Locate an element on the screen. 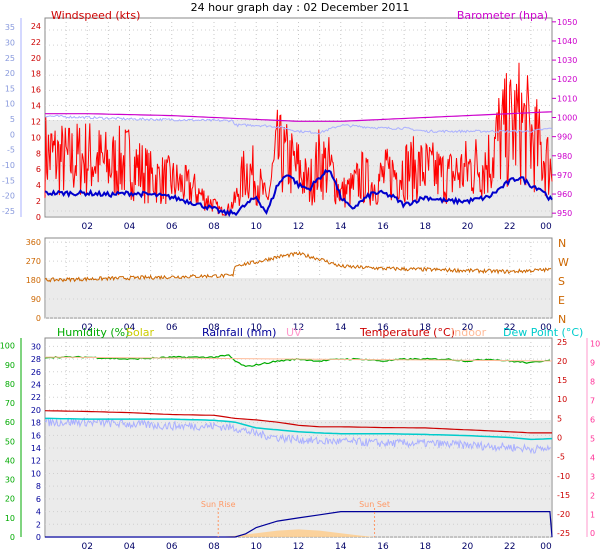 The width and height of the screenshot is (600, 555). wind-tick-label: 20 is located at coordinates (36, 58).